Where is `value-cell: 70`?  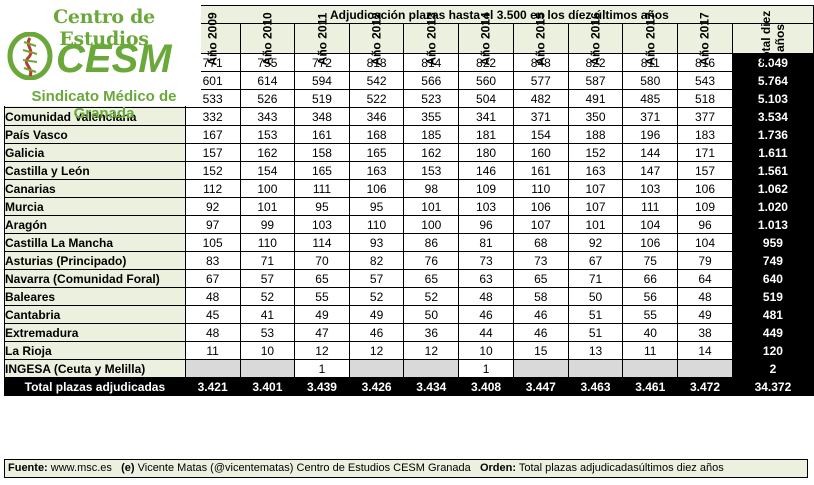
value-cell: 70 is located at coordinates (322, 260).